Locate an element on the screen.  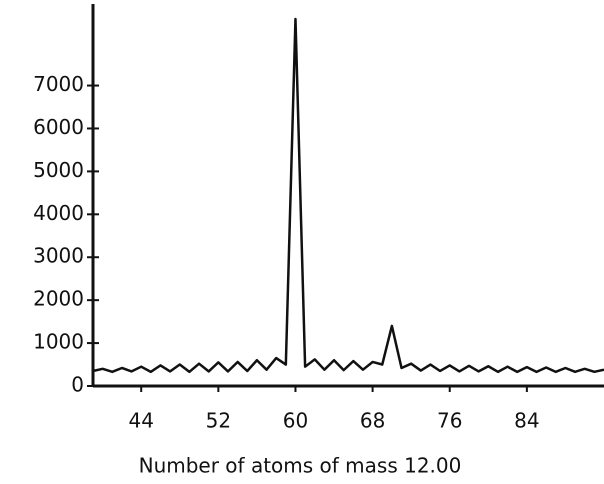
y-tick-label: 6000 is located at coordinates (58, 127).